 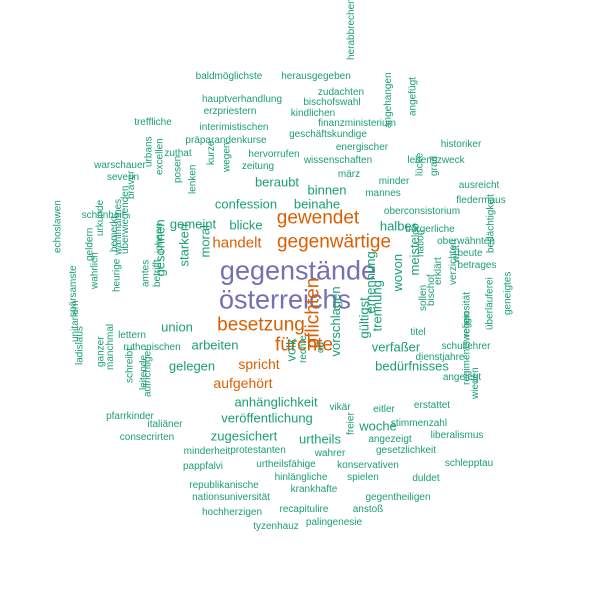 I want to click on word-oberconsistorium: oberconsistorium, so click(x=422, y=211).